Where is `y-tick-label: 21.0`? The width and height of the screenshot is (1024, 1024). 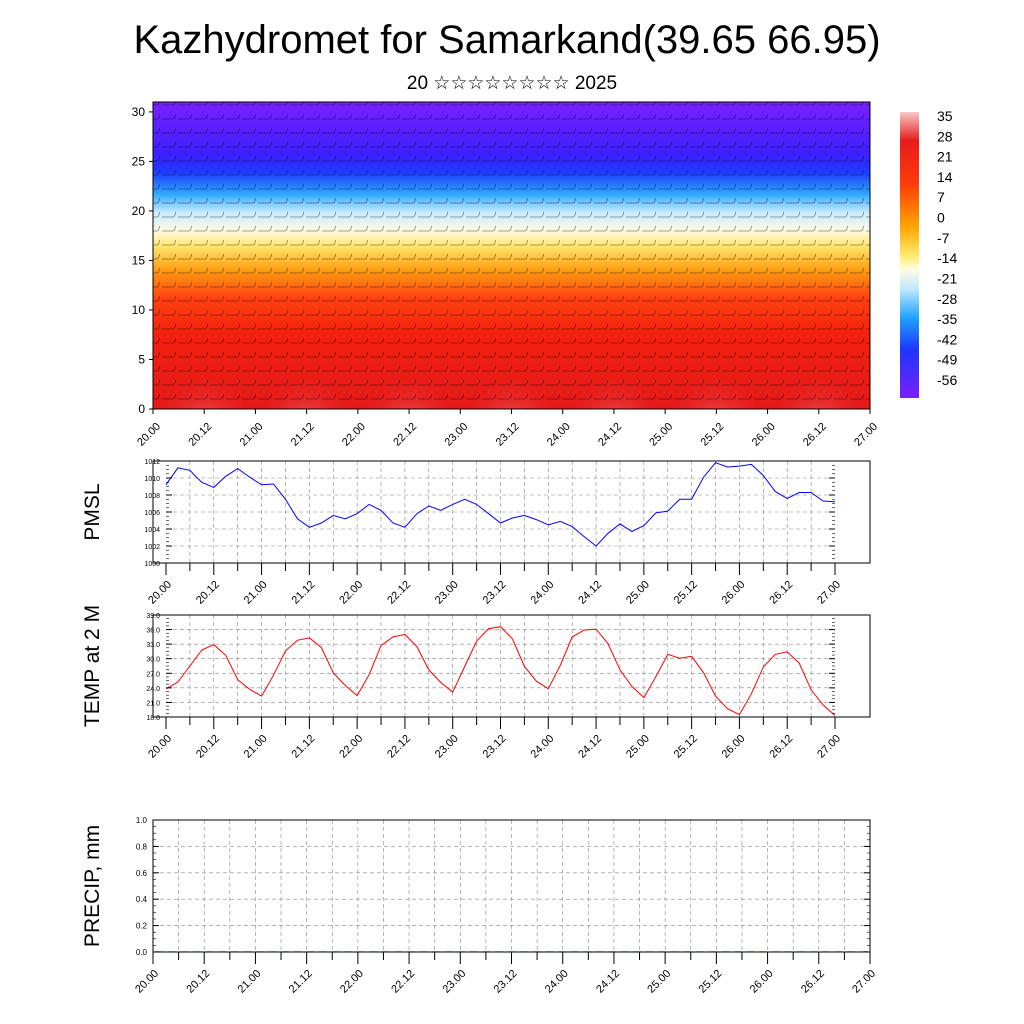
y-tick-label: 21.0 is located at coordinates (153, 703).